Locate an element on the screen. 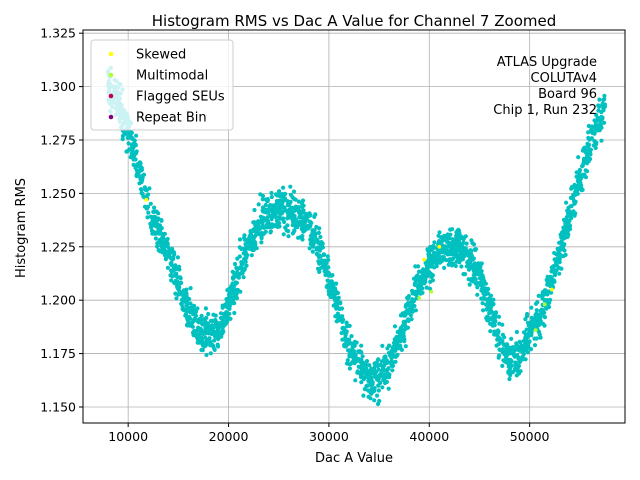  y-axis-label: Histogram RMS is located at coordinates (21, 228).